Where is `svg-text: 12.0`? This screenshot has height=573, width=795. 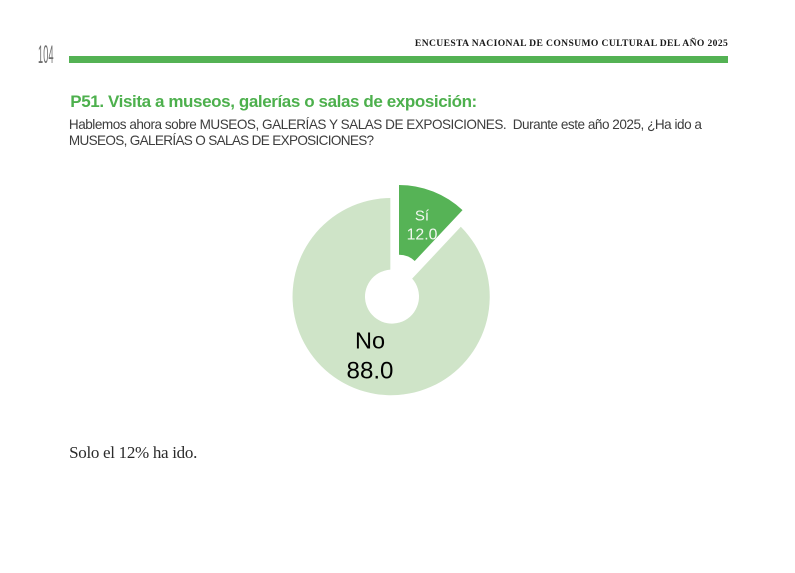
svg-text: 12.0 is located at coordinates (422, 235).